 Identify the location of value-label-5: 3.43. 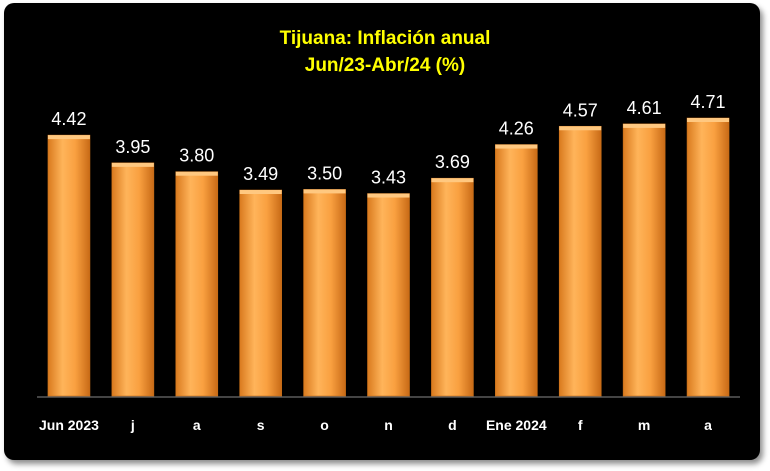
(388, 178).